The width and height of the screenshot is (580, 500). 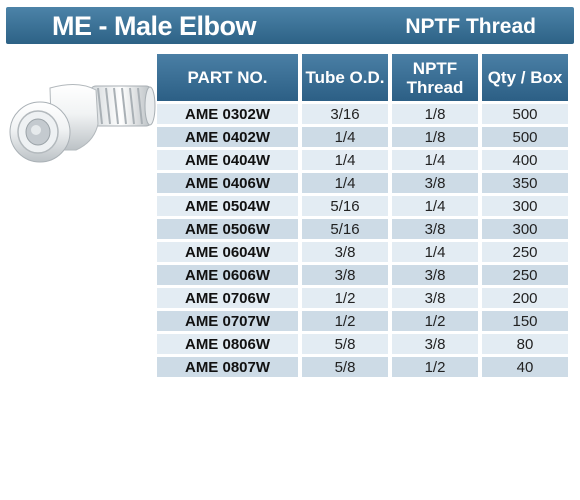 What do you see at coordinates (290, 25) in the screenshot?
I see `title-bar: ME - Male Elbow NPTF Thread` at bounding box center [290, 25].